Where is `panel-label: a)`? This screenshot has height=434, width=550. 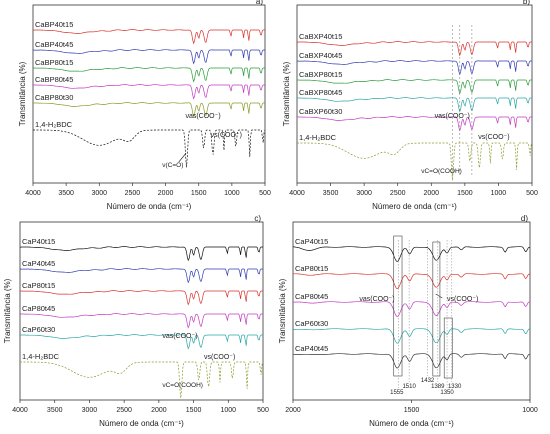
panel-label: a) is located at coordinates (259, 3).